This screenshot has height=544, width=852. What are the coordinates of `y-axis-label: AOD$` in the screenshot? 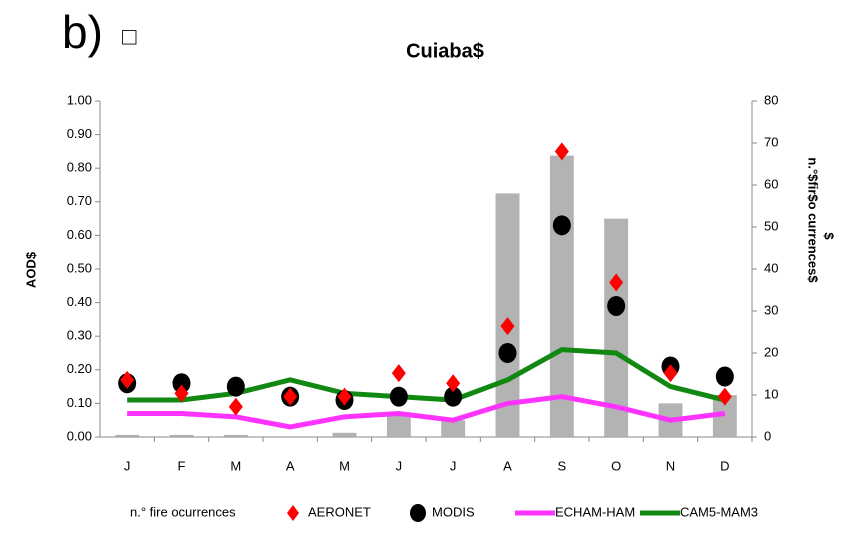 It's located at (30, 269).